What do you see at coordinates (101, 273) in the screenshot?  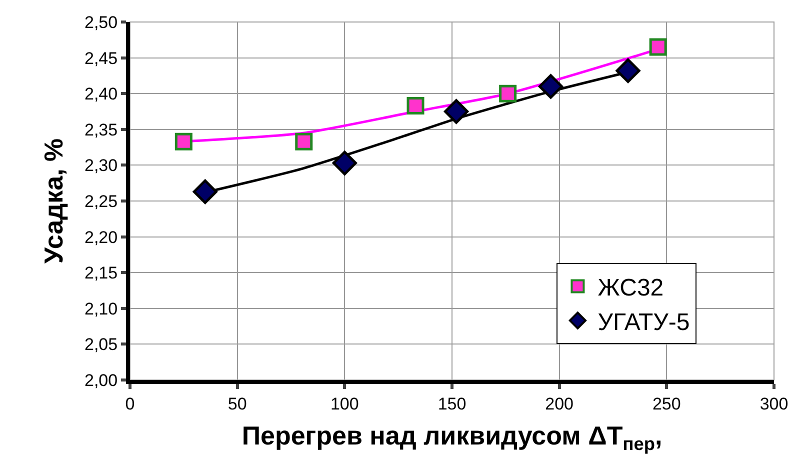 I see `y-tick-label: 2,15` at bounding box center [101, 273].